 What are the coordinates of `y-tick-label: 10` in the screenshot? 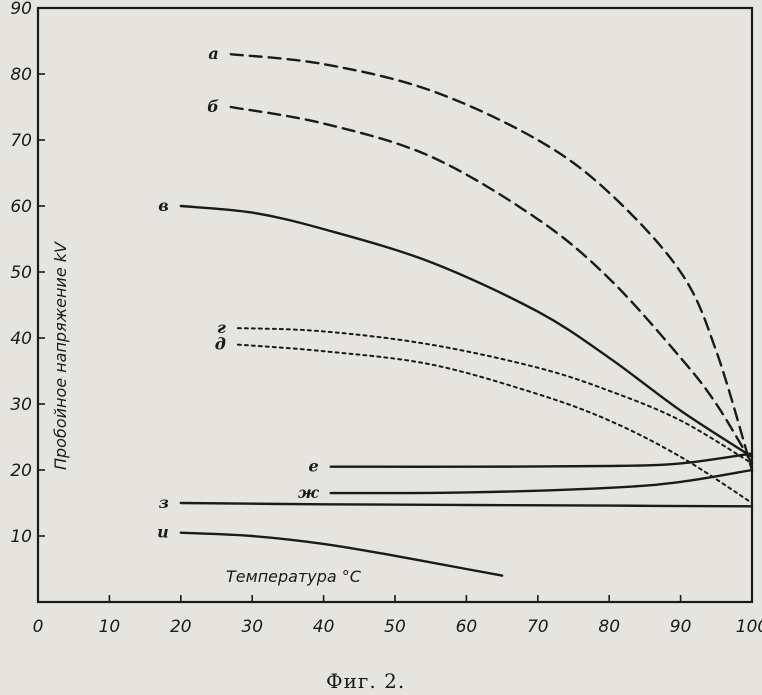 It's located at (21, 537).